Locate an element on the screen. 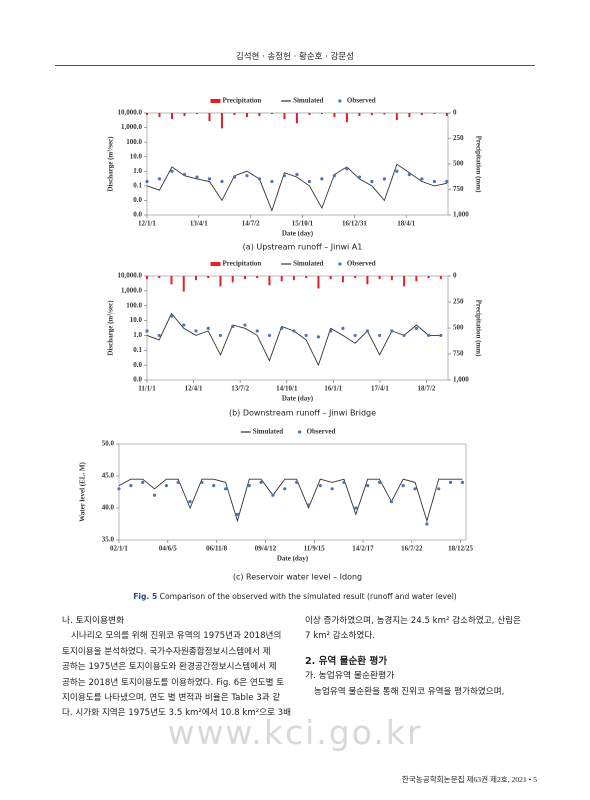  chart-caption: (b) Downstream runoff – Jinwi Bridge is located at coordinates (302, 413).